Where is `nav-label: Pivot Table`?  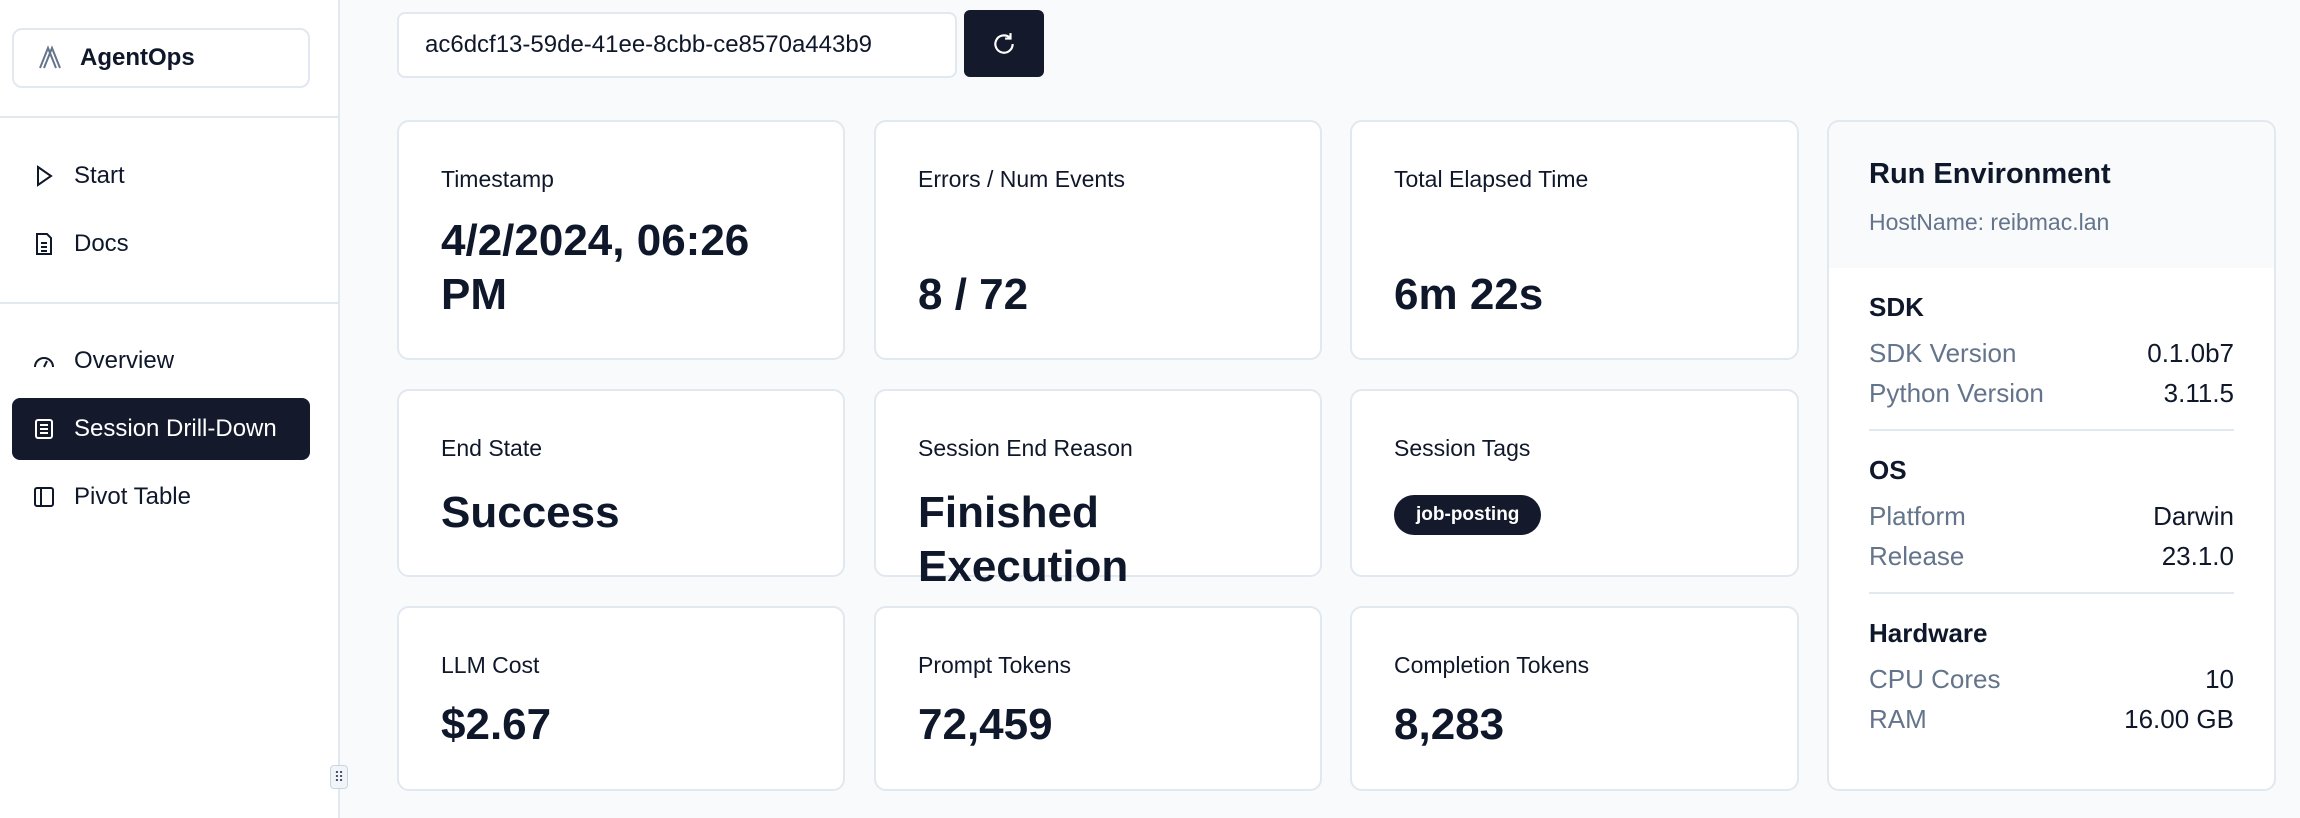
nav-label: Pivot Table is located at coordinates (132, 496).